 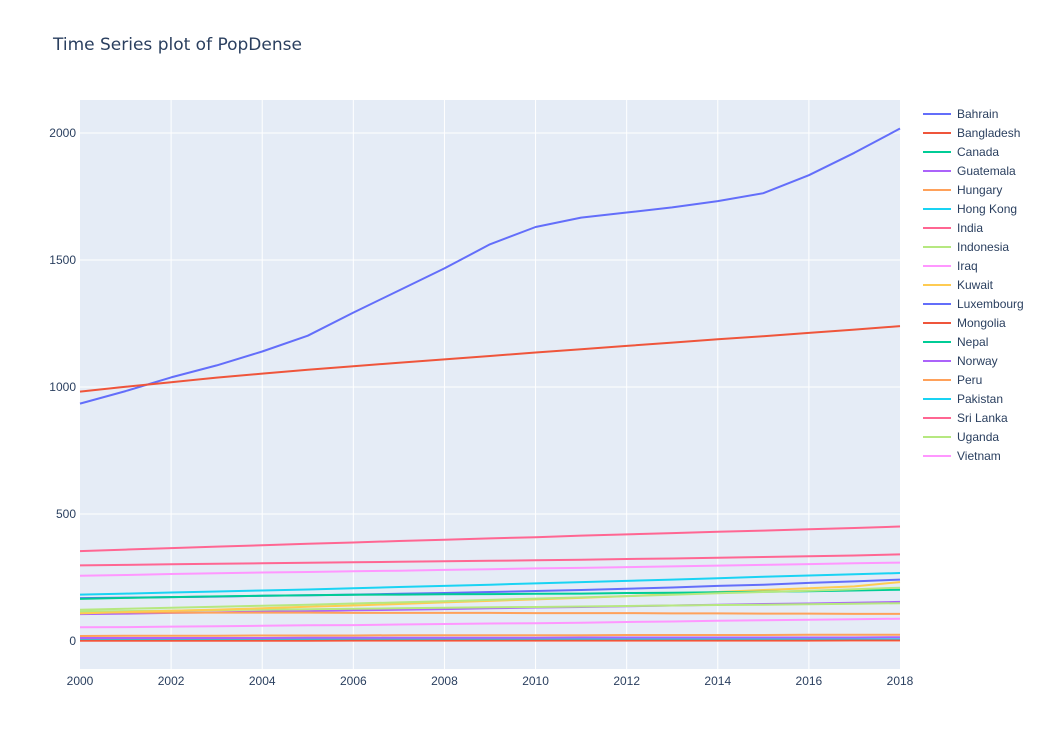 I want to click on legend-item-norway: Norway, so click(x=960, y=361).